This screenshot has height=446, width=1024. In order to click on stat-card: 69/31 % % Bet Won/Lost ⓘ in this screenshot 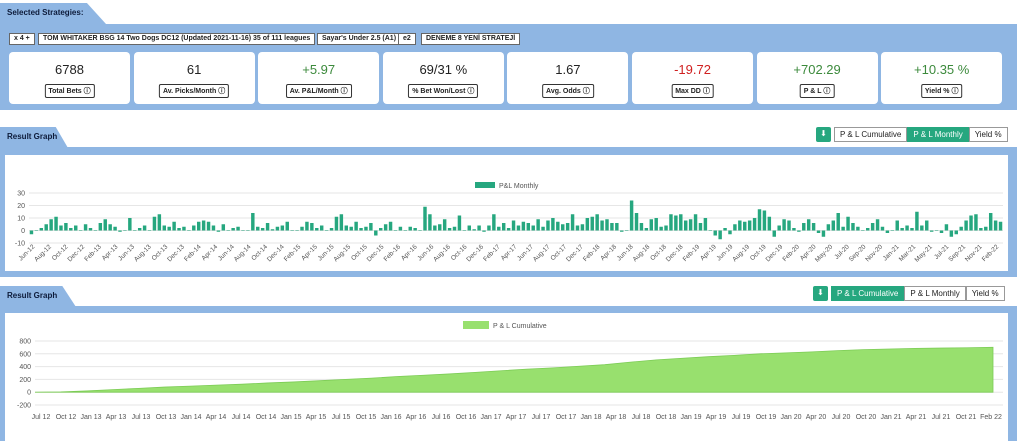, I will do `click(443, 78)`.